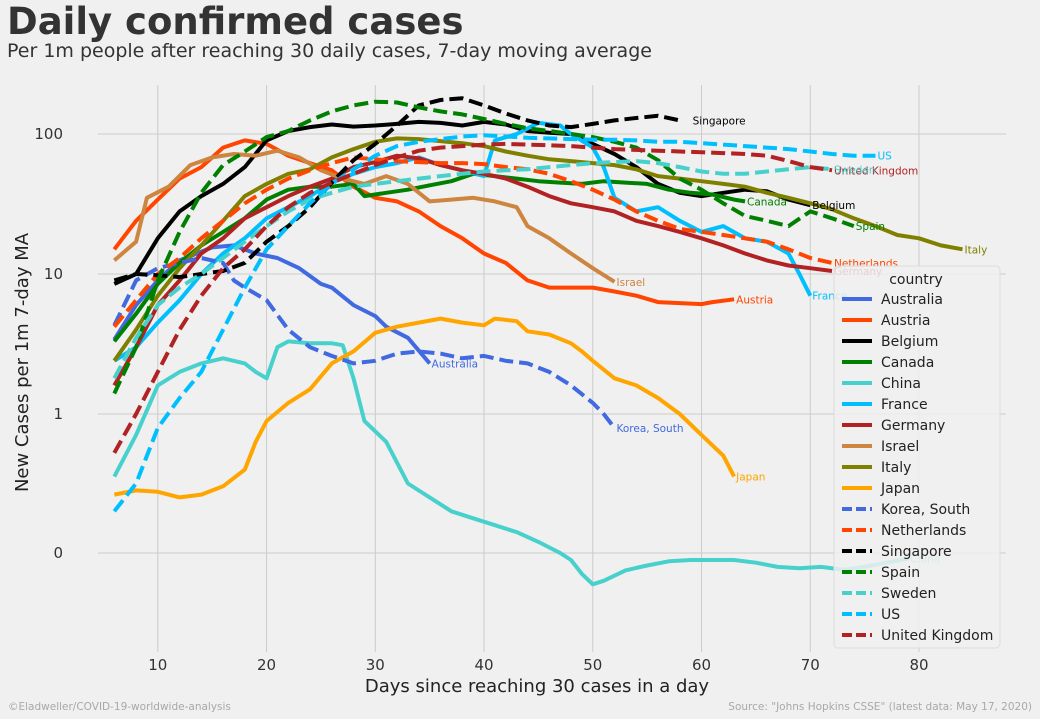 Image resolution: width=1040 pixels, height=719 pixels. I want to click on x-tick-label: 10, so click(157, 665).